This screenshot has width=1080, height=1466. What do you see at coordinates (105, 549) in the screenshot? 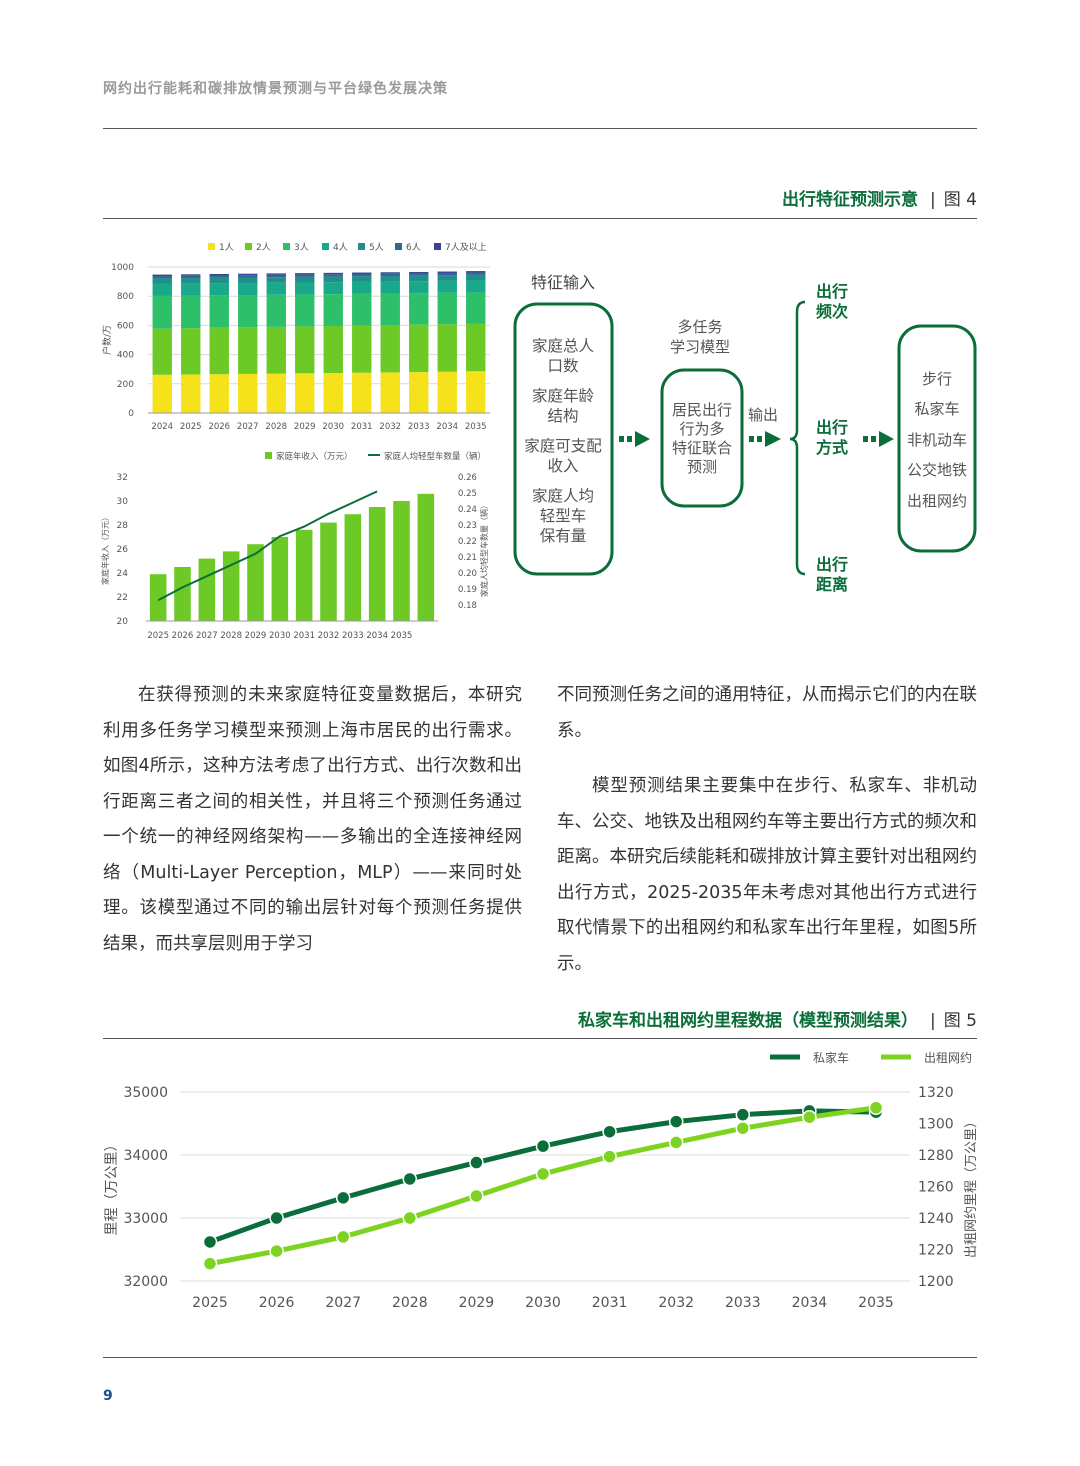
I see `y-axis-label: 家庭年收入（万元）` at bounding box center [105, 549].